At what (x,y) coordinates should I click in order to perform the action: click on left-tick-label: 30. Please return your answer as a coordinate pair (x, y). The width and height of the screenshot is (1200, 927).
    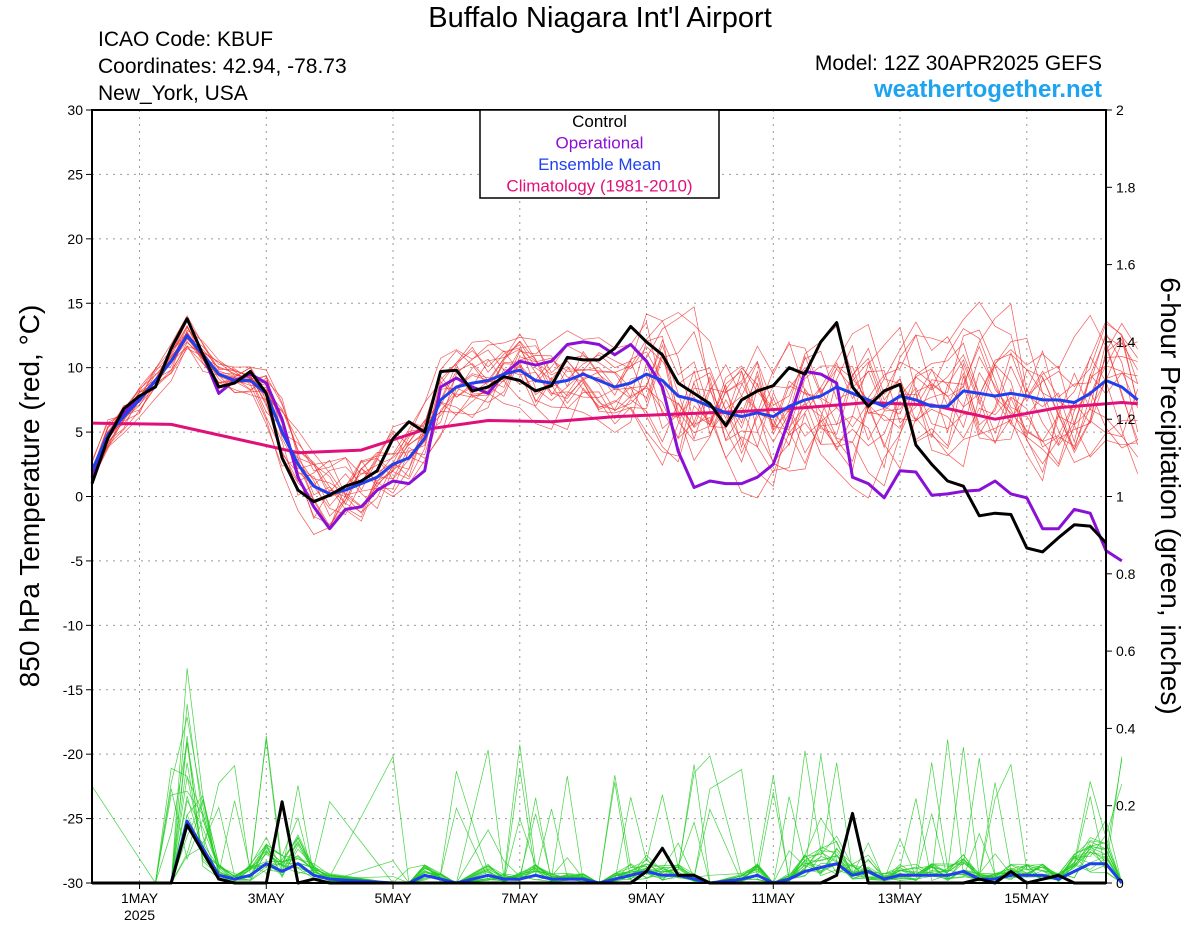
    Looking at the image, I should click on (75, 110).